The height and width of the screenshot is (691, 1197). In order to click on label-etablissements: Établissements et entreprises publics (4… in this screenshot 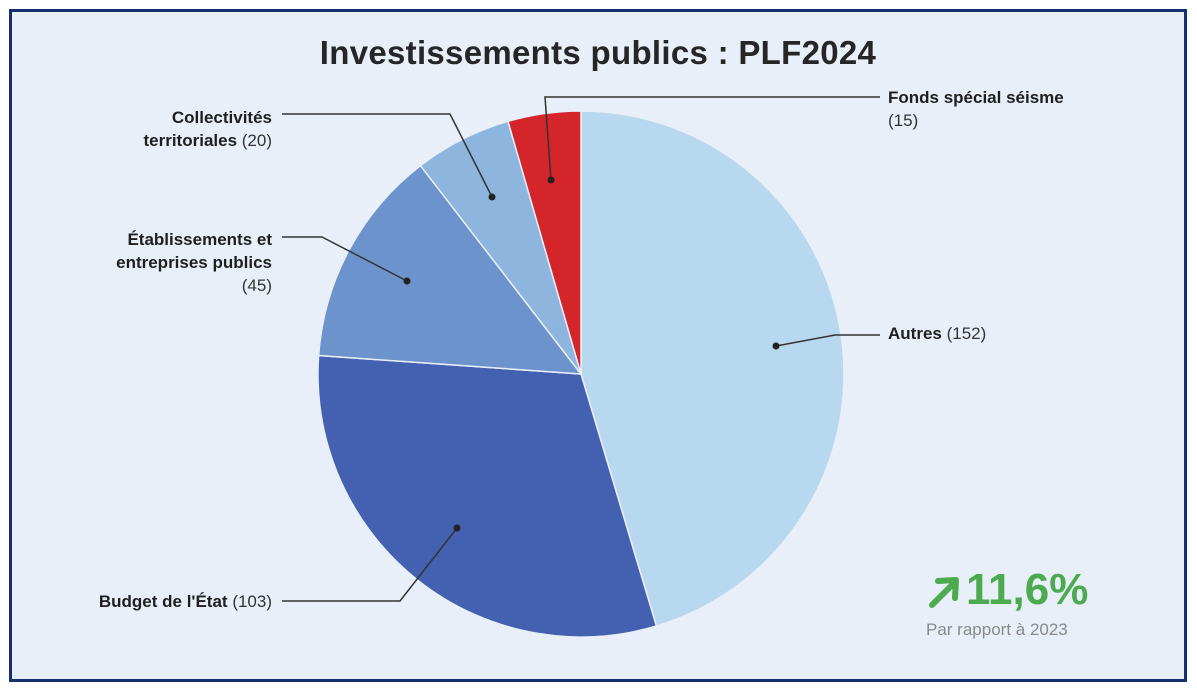, I will do `click(194, 262)`.